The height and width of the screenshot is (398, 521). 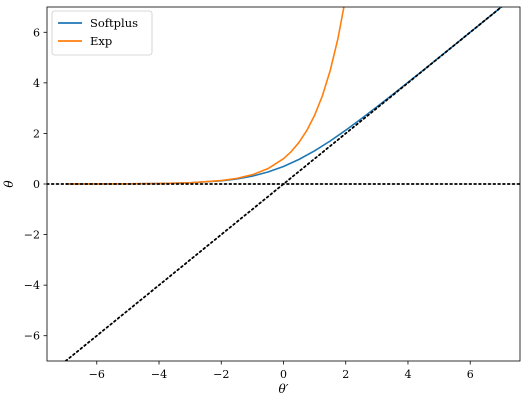 I want to click on legend: Softplus Exp, so click(x=102, y=33).